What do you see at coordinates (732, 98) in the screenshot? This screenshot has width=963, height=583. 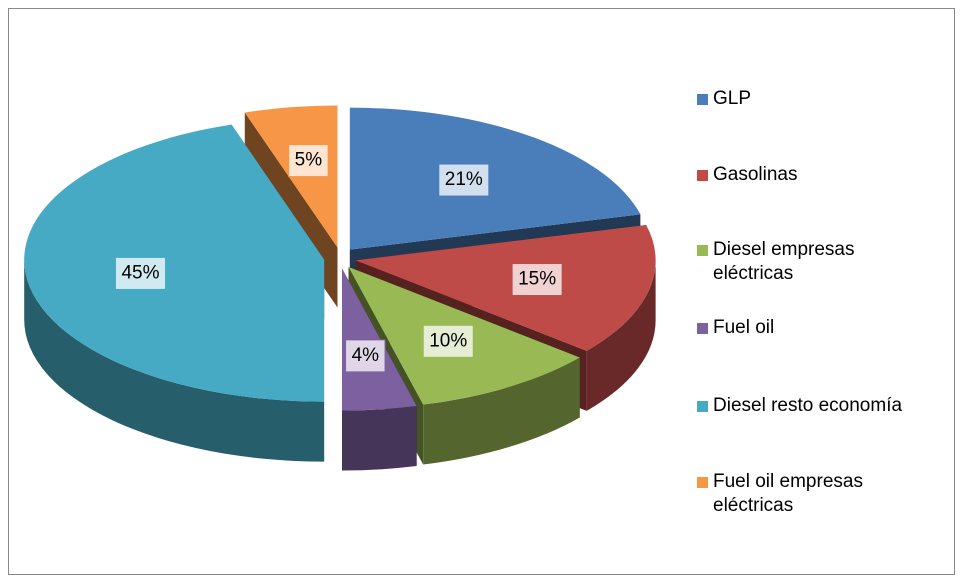 I see `legend-label: GLP` at bounding box center [732, 98].